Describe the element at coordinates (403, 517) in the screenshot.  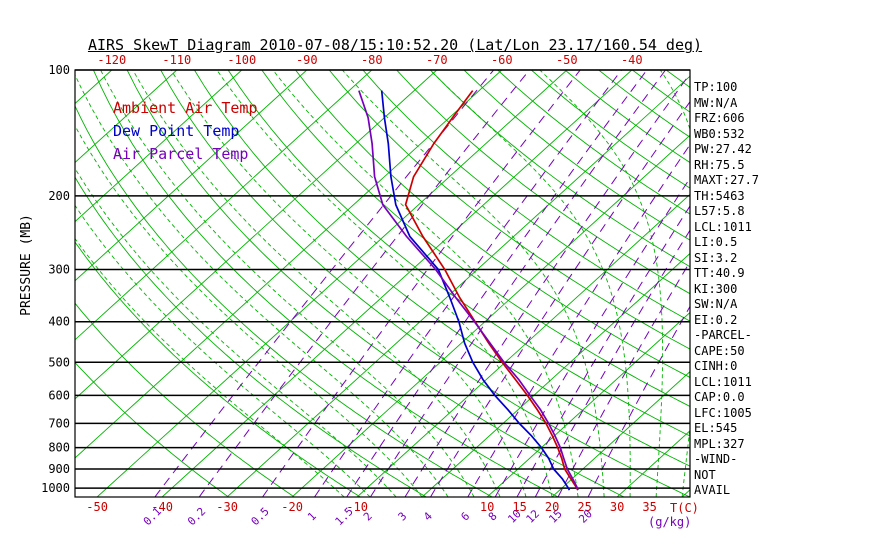
I see `mixing-ratio-tick-label: 3` at that location.